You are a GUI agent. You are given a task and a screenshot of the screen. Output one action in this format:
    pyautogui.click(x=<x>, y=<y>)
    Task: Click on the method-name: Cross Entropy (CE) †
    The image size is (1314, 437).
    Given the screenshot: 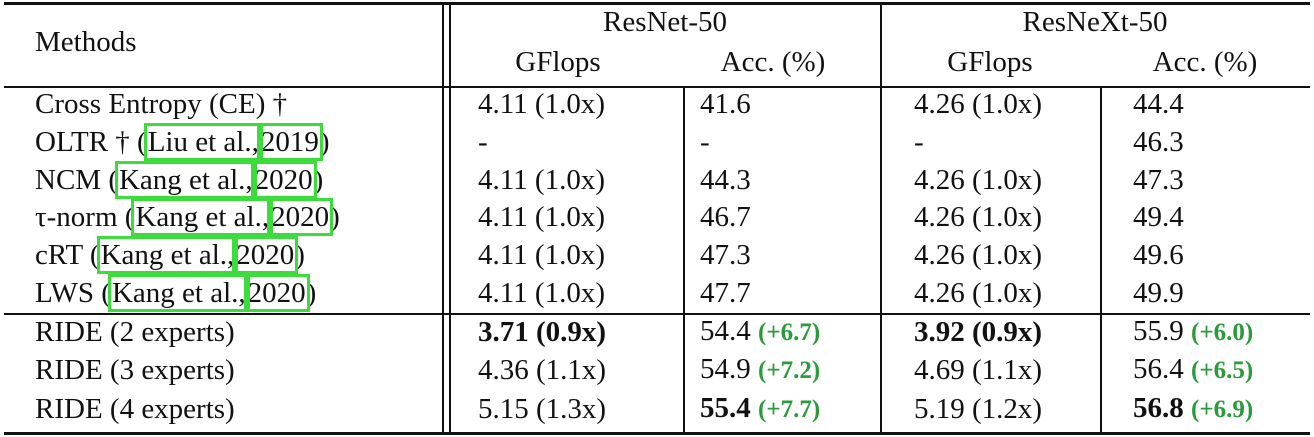 What is the action you would take?
    pyautogui.click(x=161, y=104)
    